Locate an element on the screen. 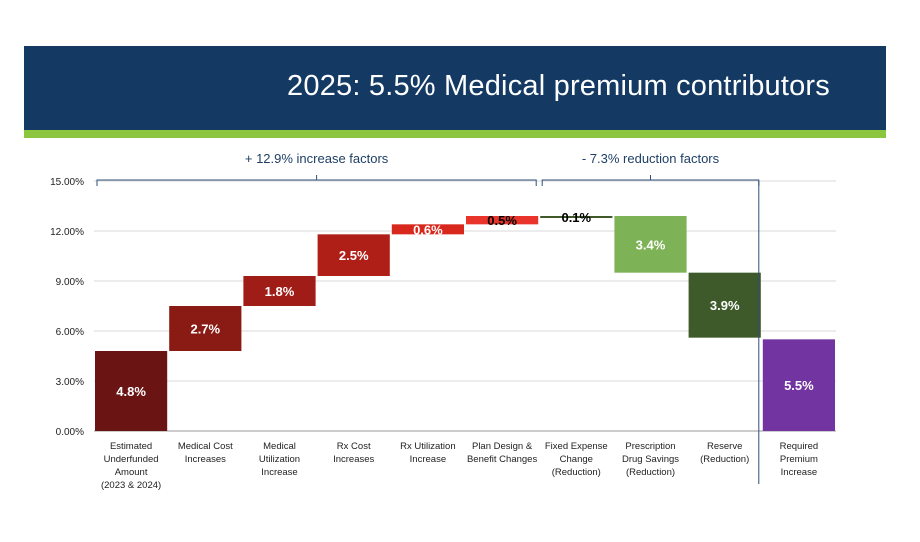  data-label: 1.8% is located at coordinates (280, 291).